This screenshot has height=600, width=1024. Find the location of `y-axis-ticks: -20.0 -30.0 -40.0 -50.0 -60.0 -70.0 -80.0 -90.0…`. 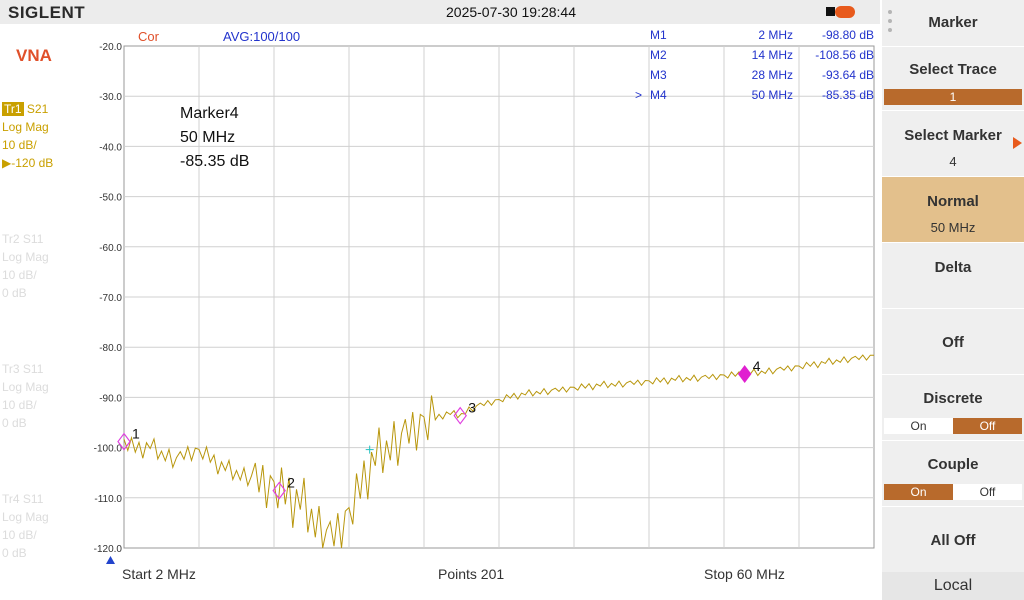

y-axis-ticks: -20.0 -30.0 -40.0 -50.0 -60.0 -70.0 -80.0 -90.0… is located at coordinates (108, 298).